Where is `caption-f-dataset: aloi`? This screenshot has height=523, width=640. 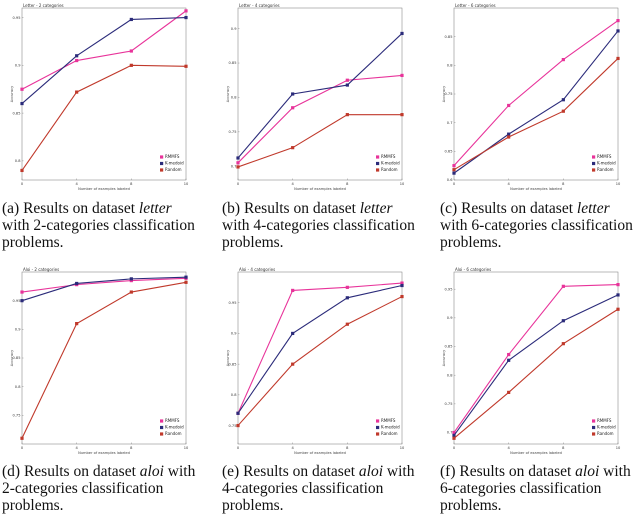 caption-f-dataset: aloi is located at coordinates (587, 471).